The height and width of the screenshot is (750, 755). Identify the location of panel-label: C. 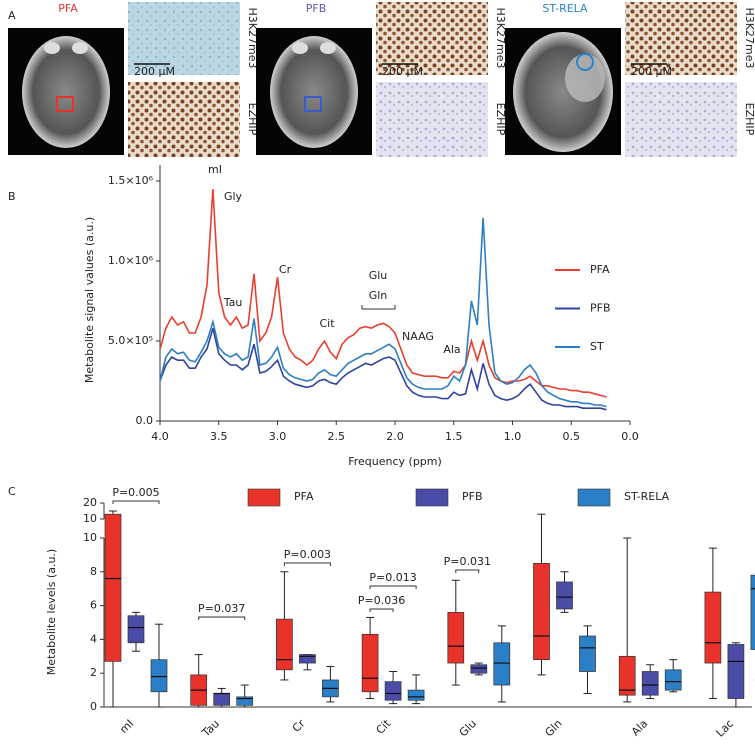
(12, 491).